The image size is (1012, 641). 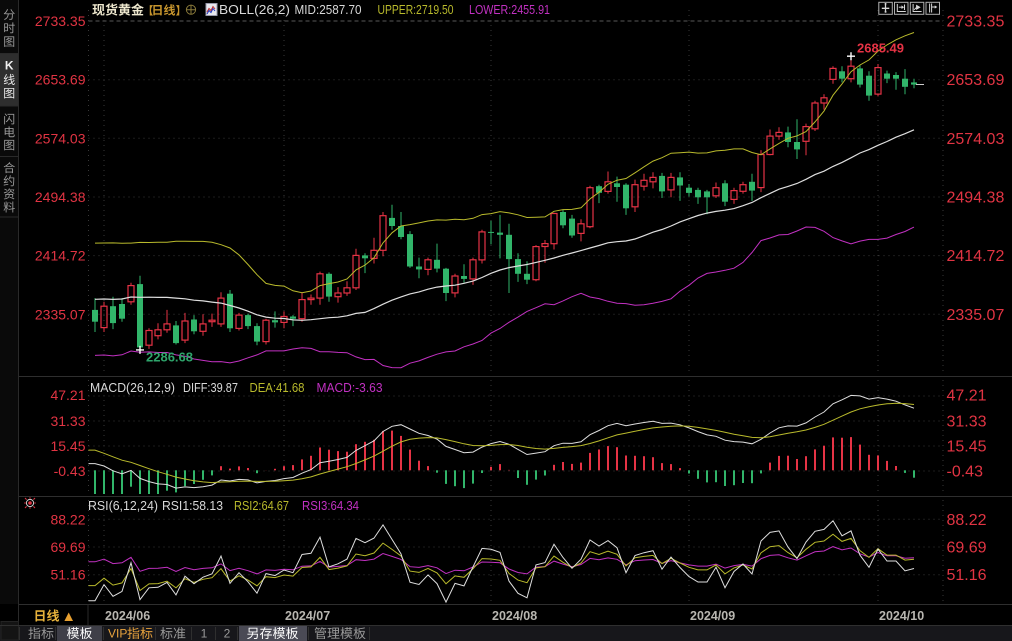 I want to click on svg-text: 2685.49, so click(x=880, y=48).